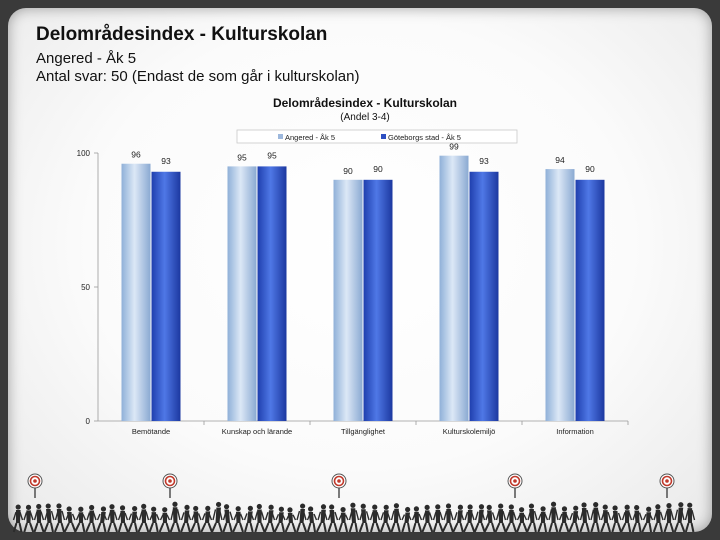  Describe the element at coordinates (151, 431) in the screenshot. I see `x-tick-label: Bemötande` at that location.